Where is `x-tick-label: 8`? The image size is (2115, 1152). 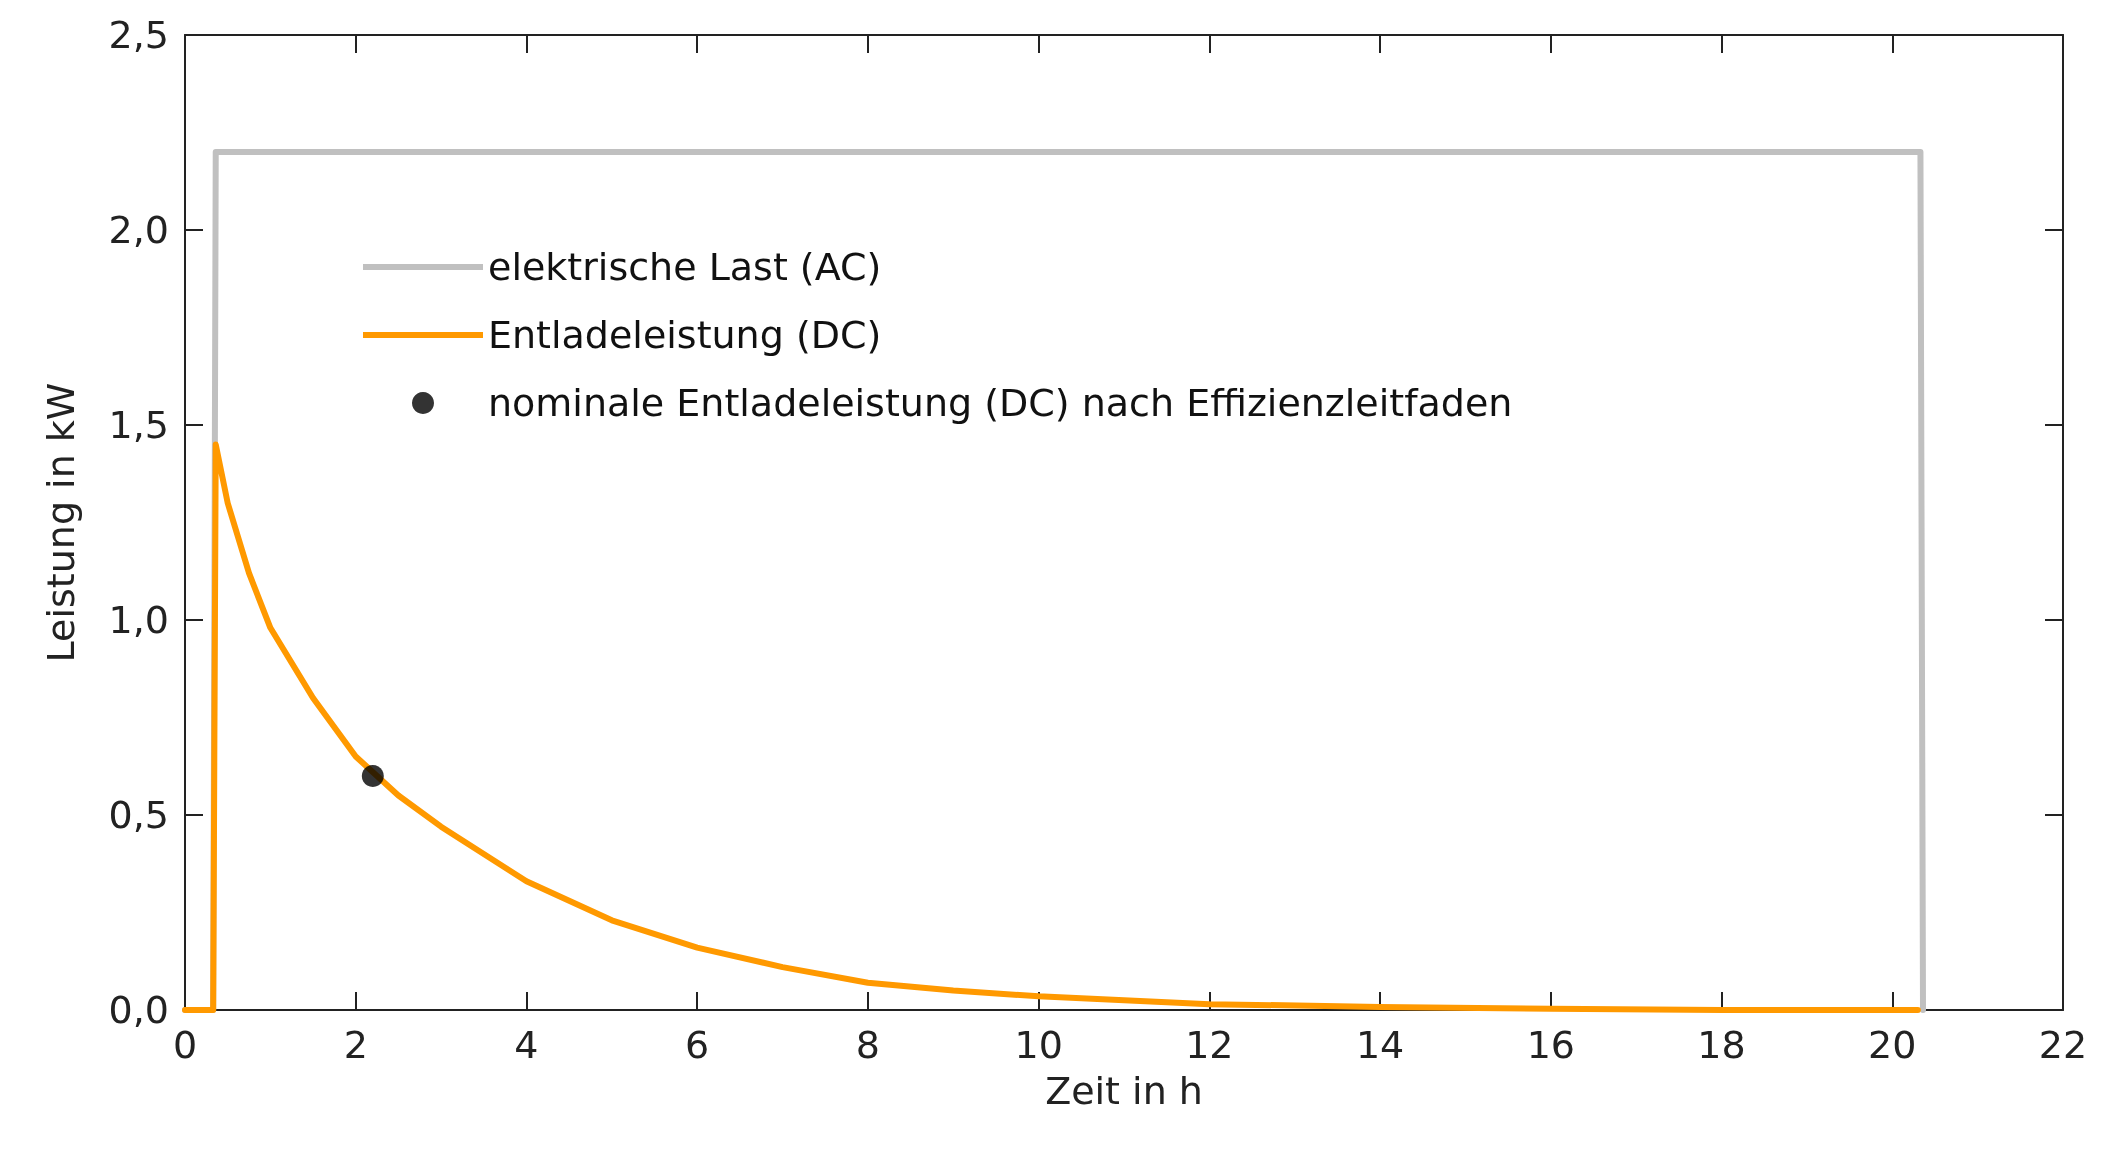 x-tick-label: 8 is located at coordinates (867, 1045).